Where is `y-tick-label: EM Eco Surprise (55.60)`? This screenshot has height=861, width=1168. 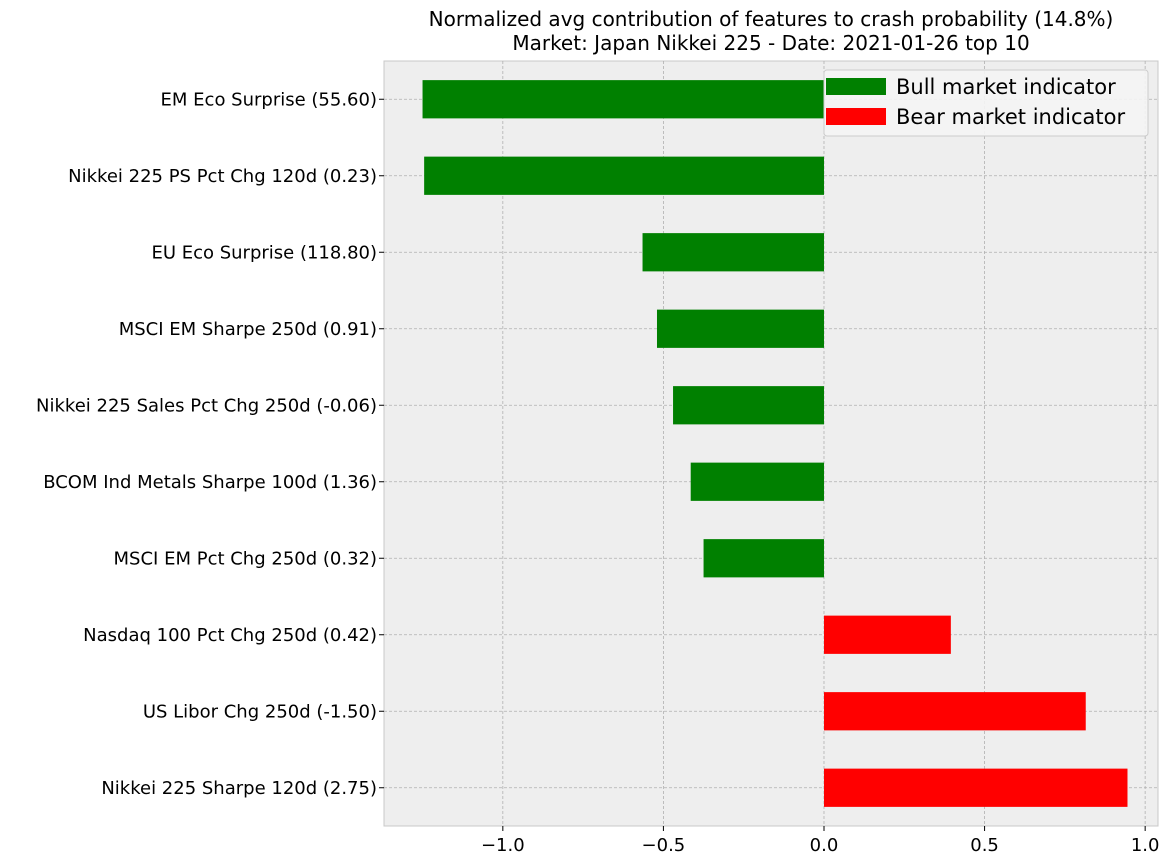
y-tick-label: EM Eco Surprise (55.60) is located at coordinates (269, 99).